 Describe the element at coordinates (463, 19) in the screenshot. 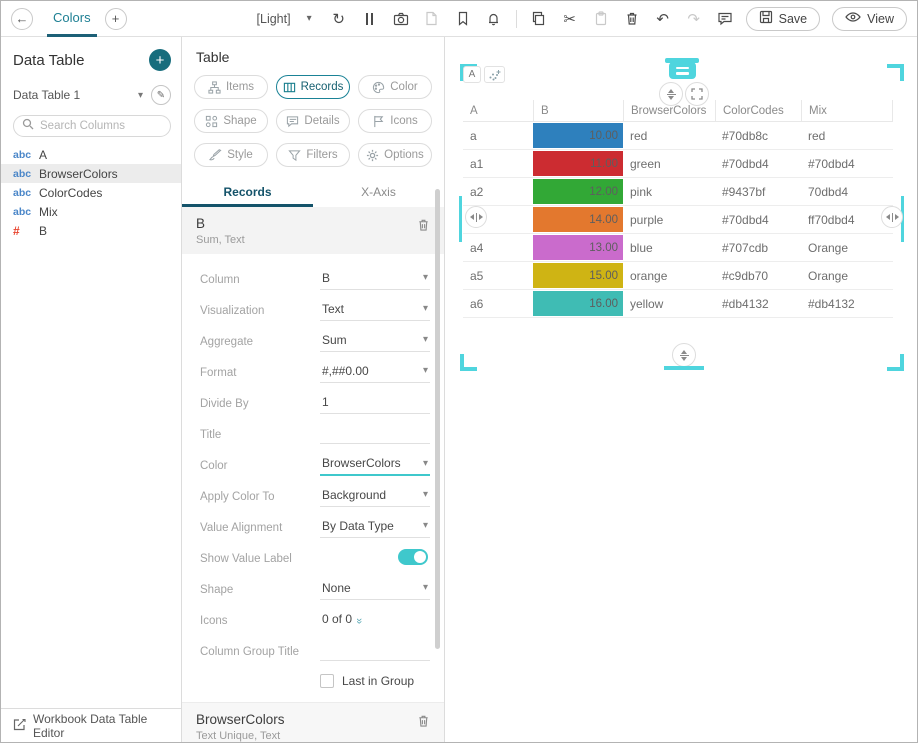

I see `bookmark-icon` at that location.